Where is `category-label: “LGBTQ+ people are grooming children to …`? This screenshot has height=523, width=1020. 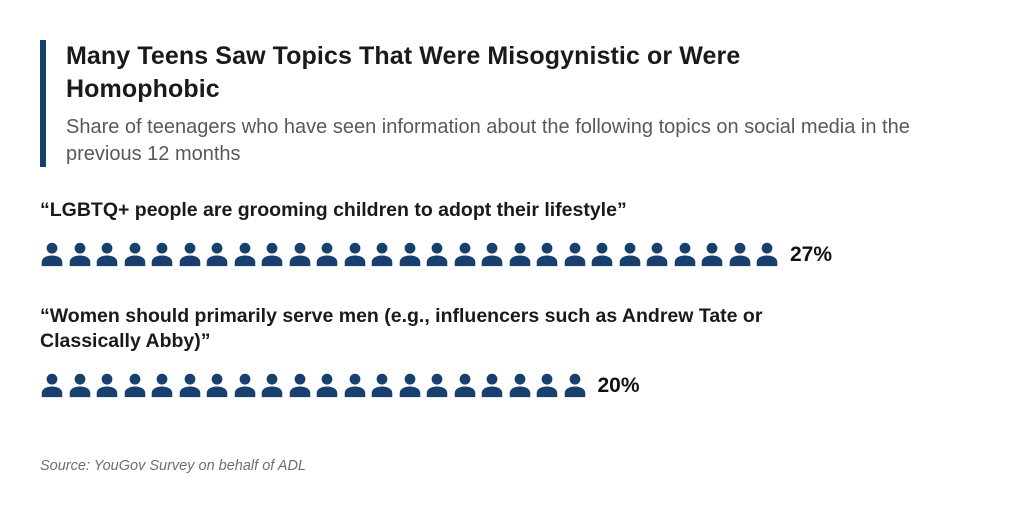
category-label: “LGBTQ+ people are grooming children to … is located at coordinates (333, 210).